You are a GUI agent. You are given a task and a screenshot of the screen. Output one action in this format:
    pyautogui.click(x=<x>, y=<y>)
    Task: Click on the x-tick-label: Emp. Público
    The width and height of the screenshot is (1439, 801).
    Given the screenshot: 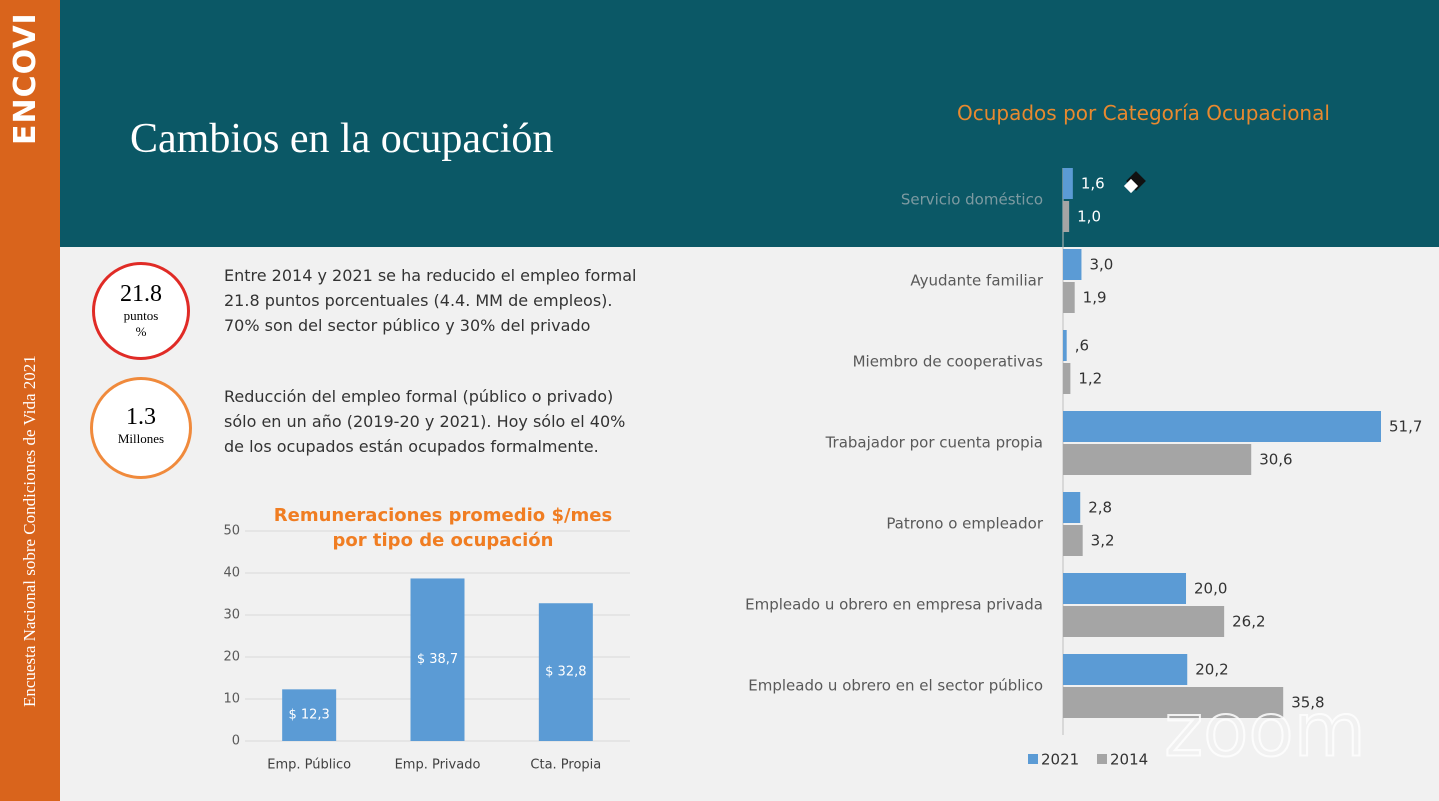 What is the action you would take?
    pyautogui.click(x=309, y=765)
    